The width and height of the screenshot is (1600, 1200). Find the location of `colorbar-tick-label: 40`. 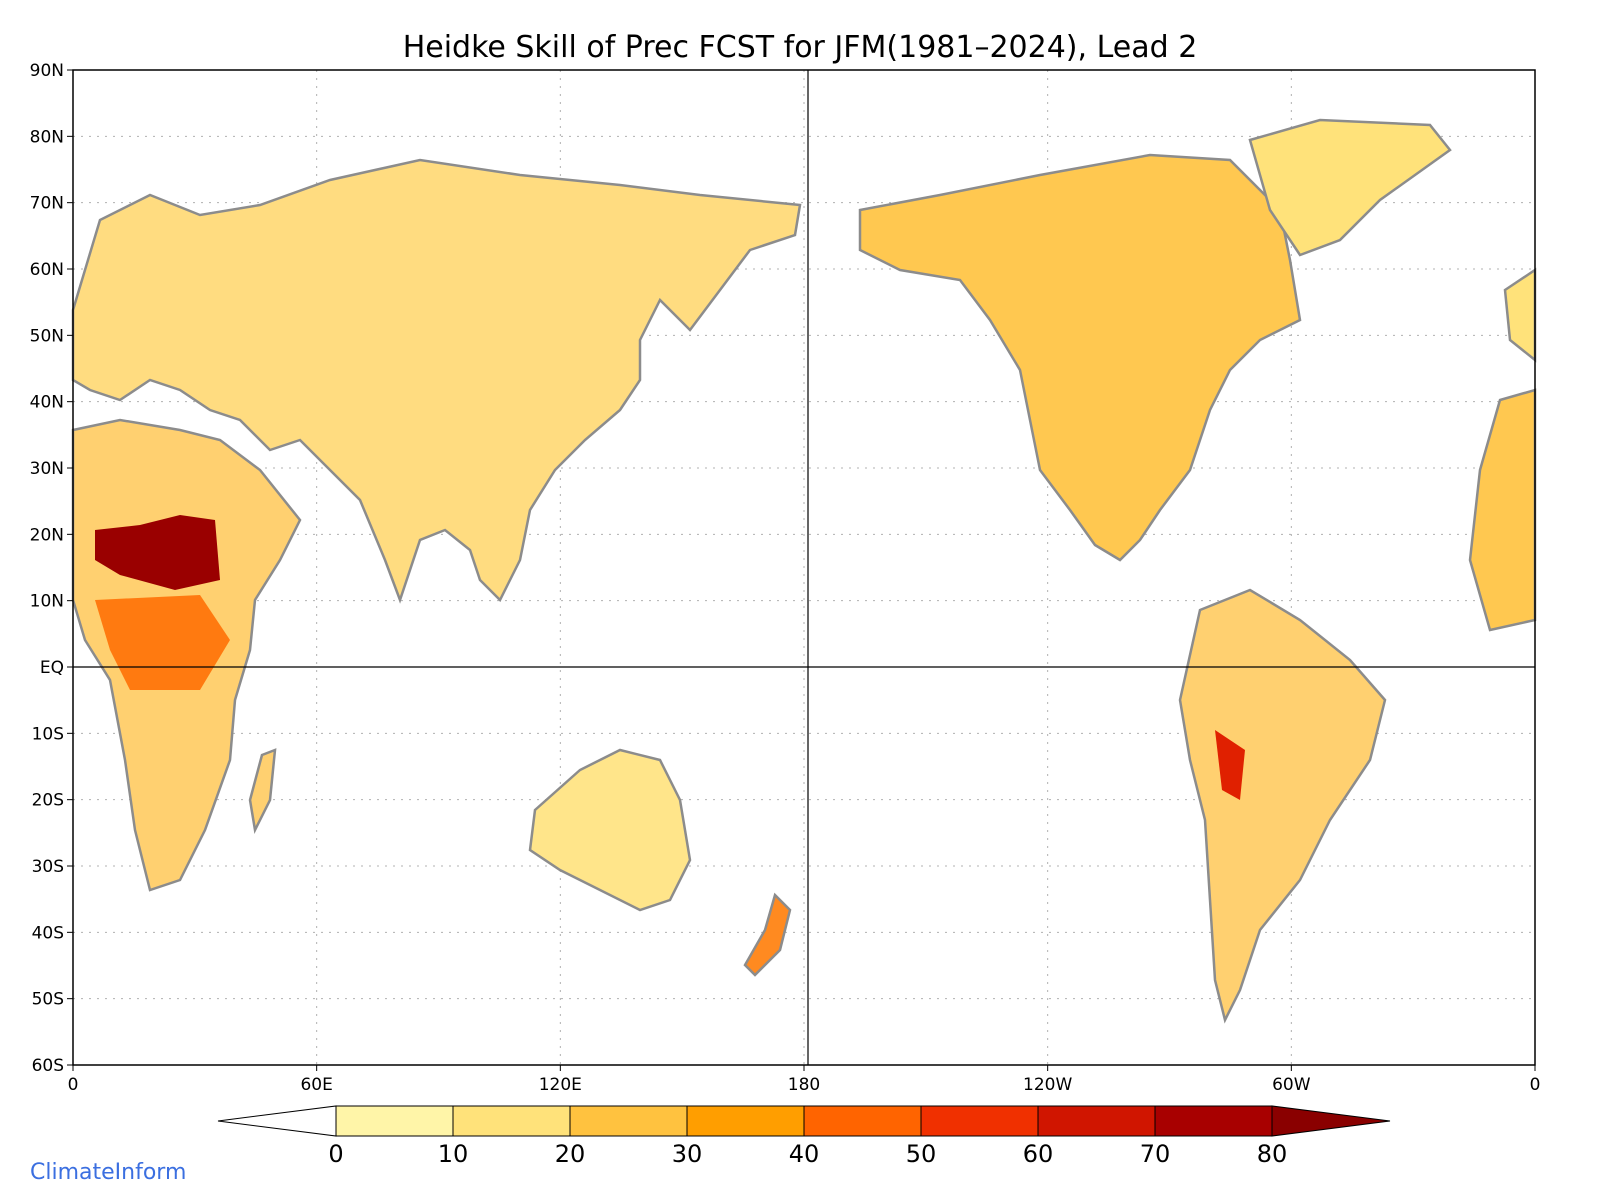

colorbar-tick-label: 40 is located at coordinates (804, 1154).